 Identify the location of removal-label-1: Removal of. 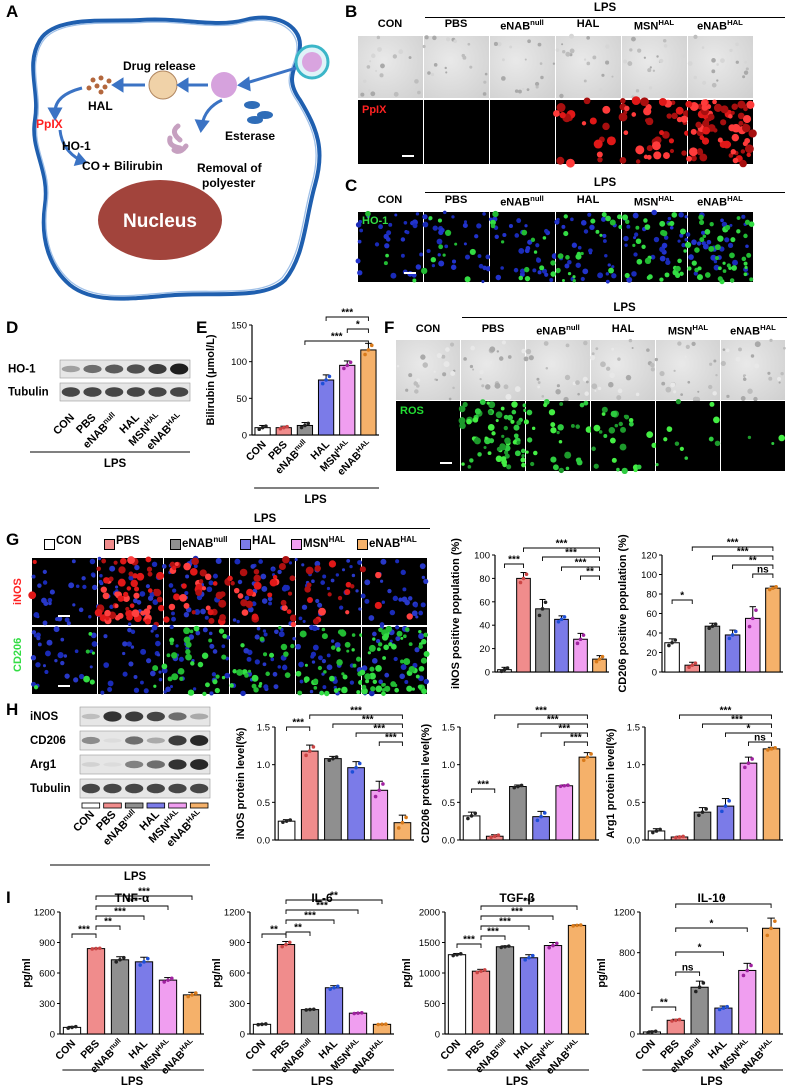
(230, 168).